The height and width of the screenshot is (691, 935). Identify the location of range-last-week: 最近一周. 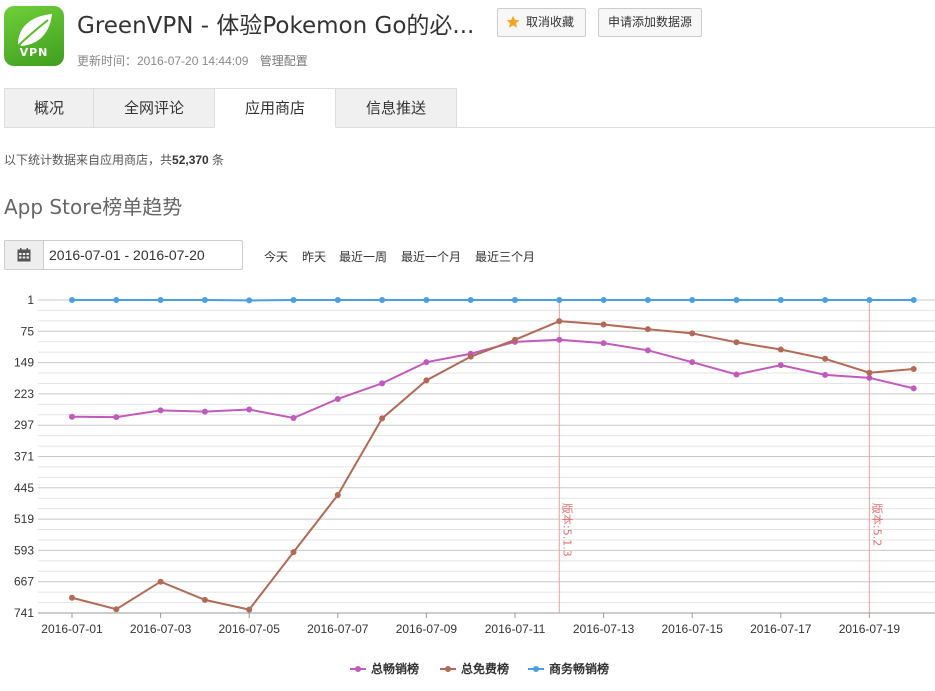
(363, 257).